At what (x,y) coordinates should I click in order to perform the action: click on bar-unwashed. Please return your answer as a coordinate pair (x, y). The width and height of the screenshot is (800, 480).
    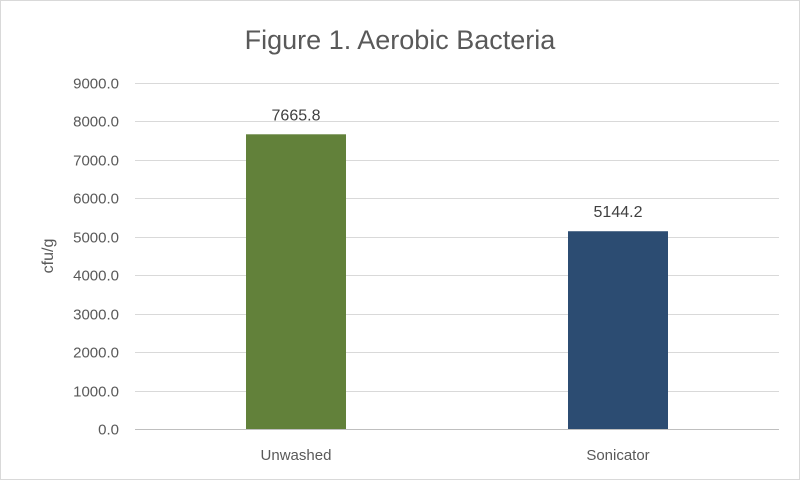
    Looking at the image, I should click on (296, 281).